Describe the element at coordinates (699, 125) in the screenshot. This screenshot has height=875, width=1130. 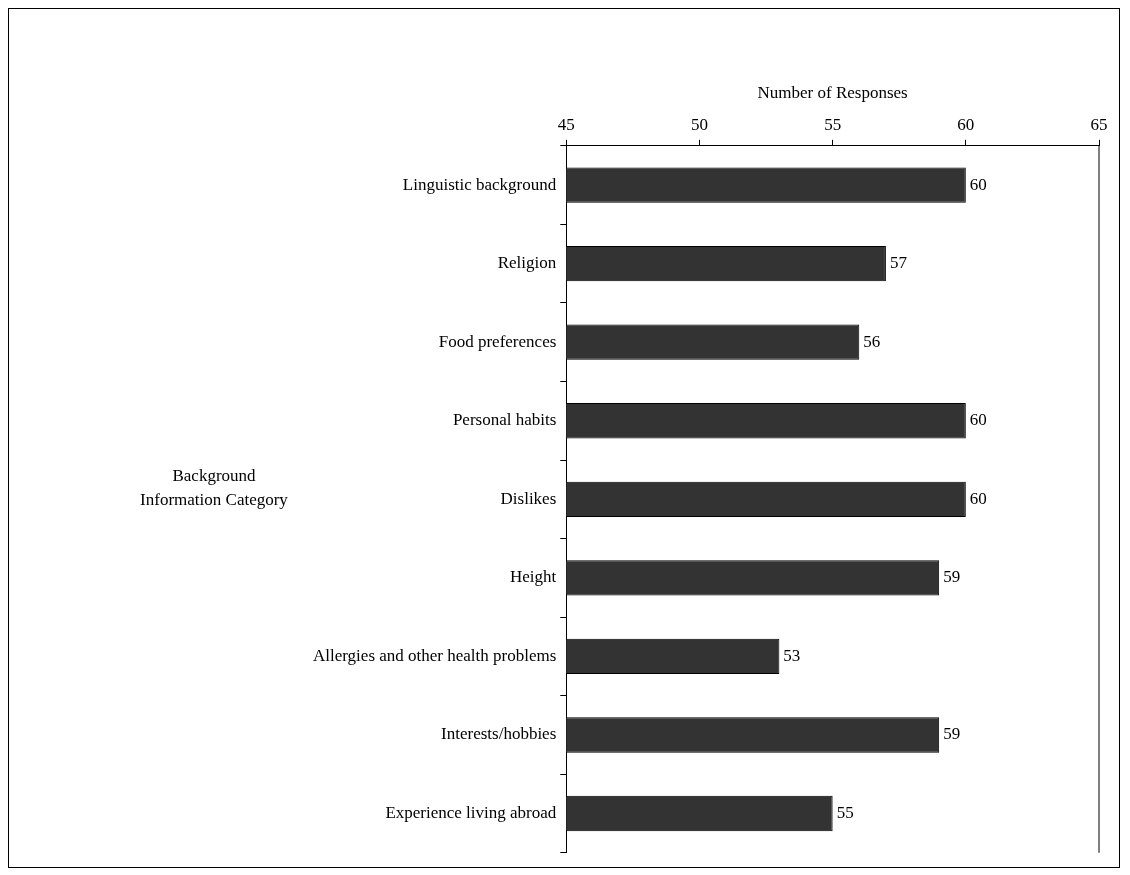
I see `x-tick-label: 50` at that location.